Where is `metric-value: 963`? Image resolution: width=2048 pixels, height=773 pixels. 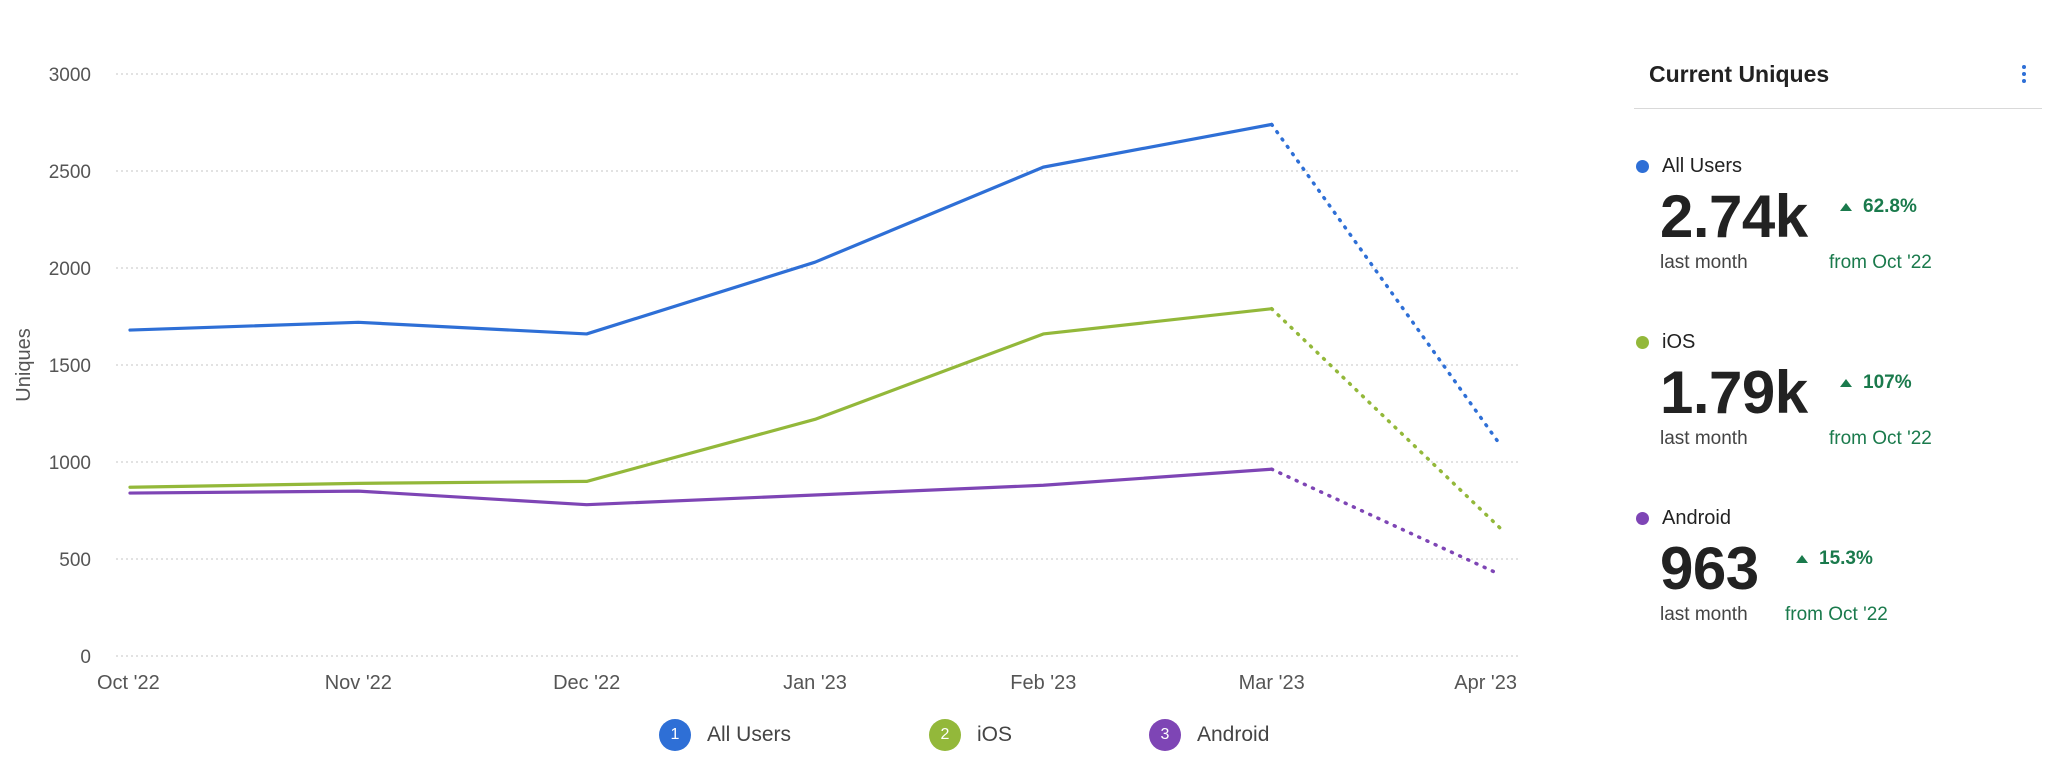 metric-value: 963 is located at coordinates (1709, 568).